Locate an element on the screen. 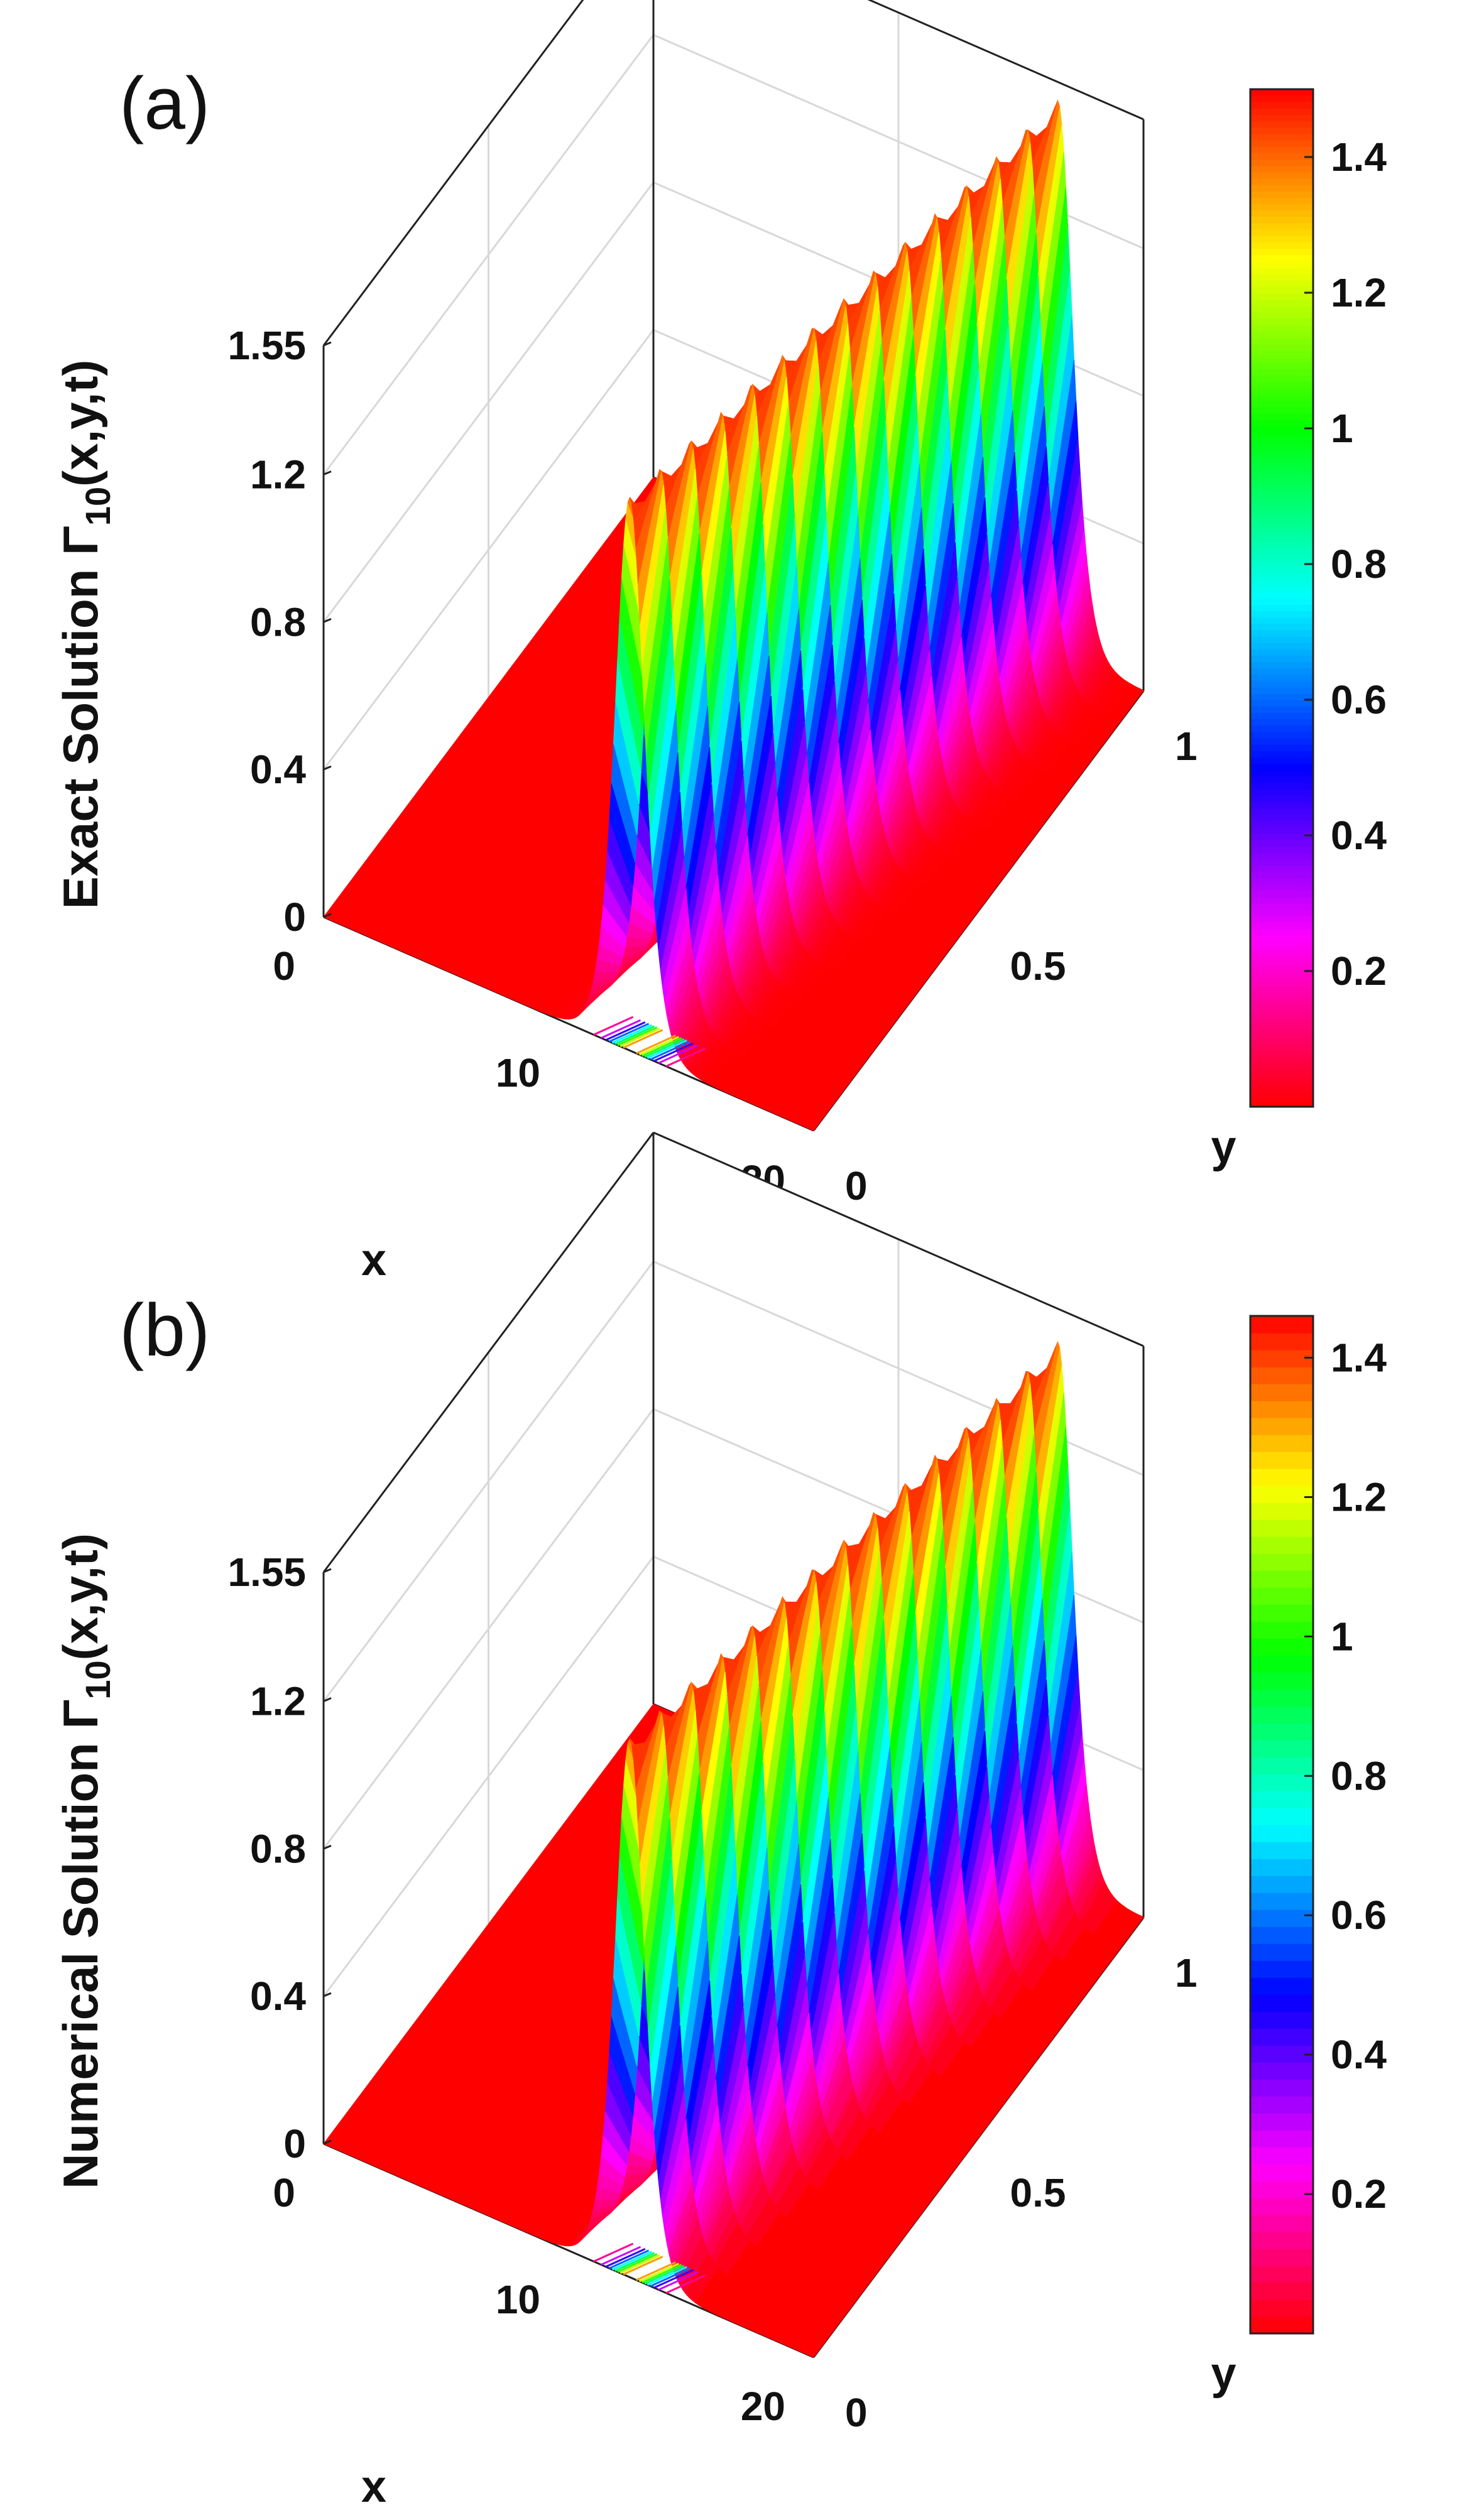  y-tick-label: 0.5 is located at coordinates (1038, 966).